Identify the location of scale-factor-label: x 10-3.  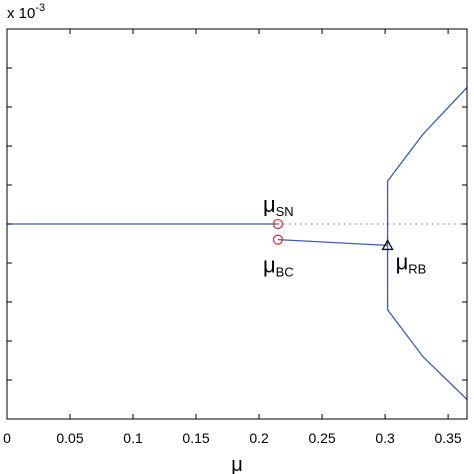
(26, 12).